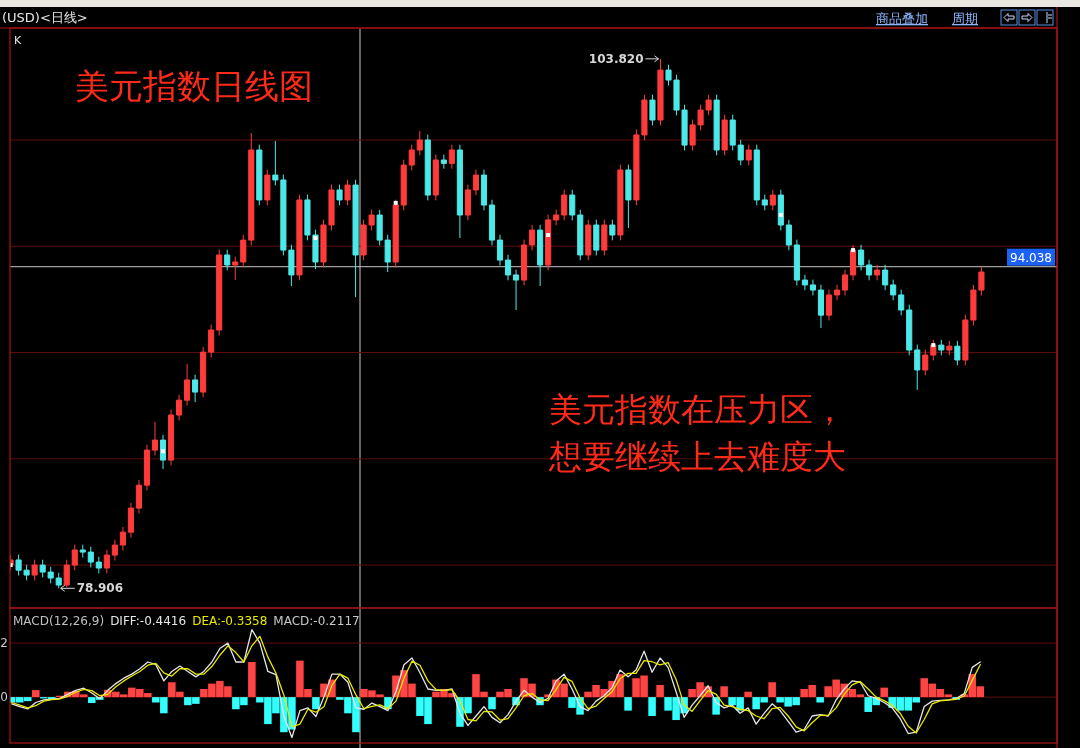  I want to click on text: MACD(12,26,9), so click(59, 621).